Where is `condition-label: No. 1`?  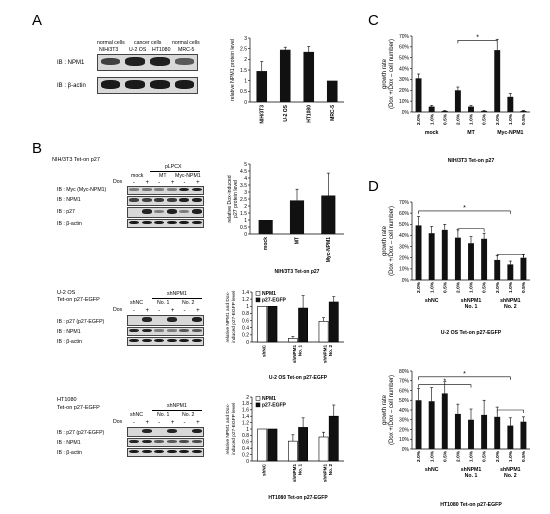
condition-label: No. 1 is located at coordinates (163, 303).